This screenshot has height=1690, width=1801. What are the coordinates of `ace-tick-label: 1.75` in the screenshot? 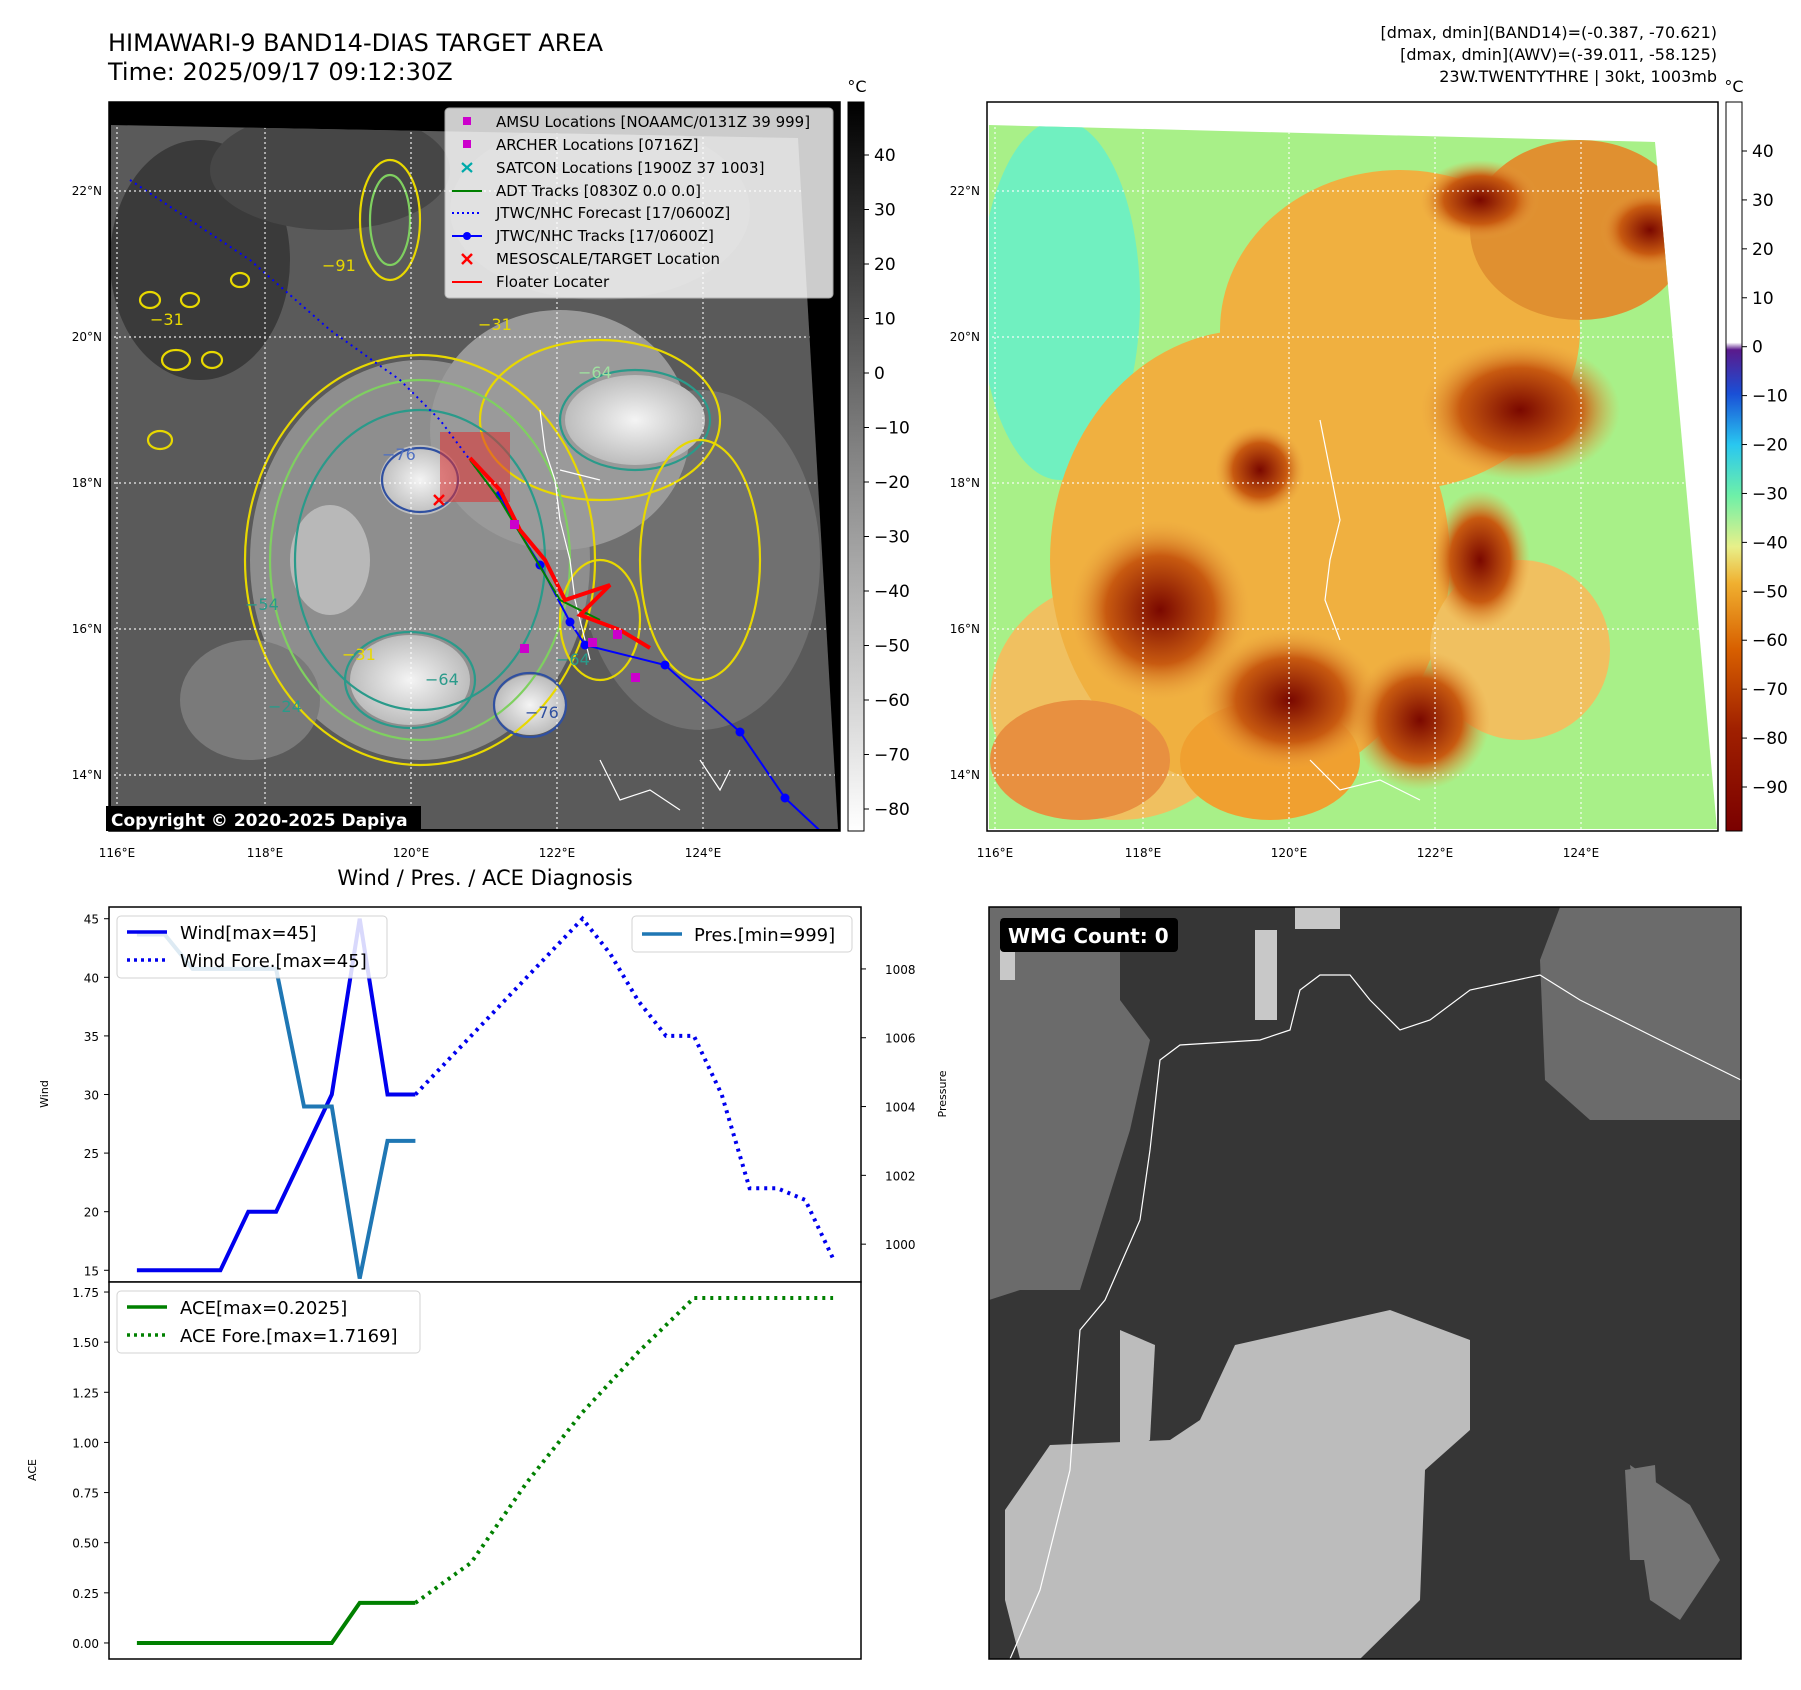 It's located at (85, 1293).